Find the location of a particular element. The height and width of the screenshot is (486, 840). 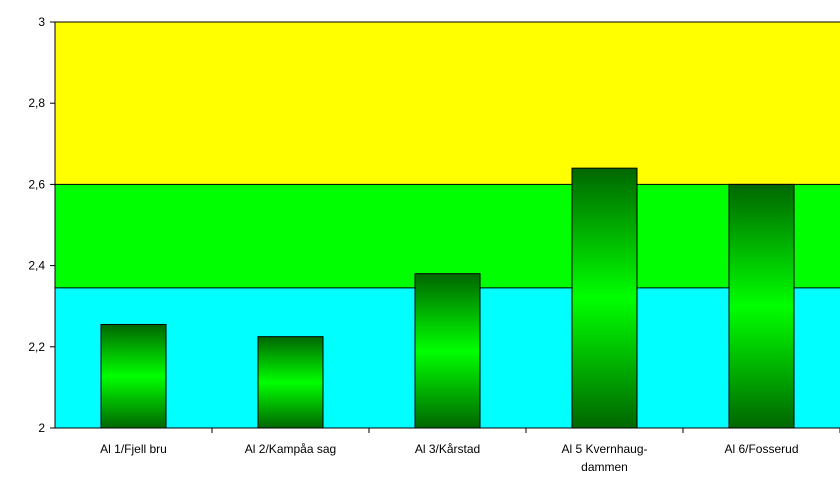

y-tick-label-2: 2,4 is located at coordinates (36, 266).